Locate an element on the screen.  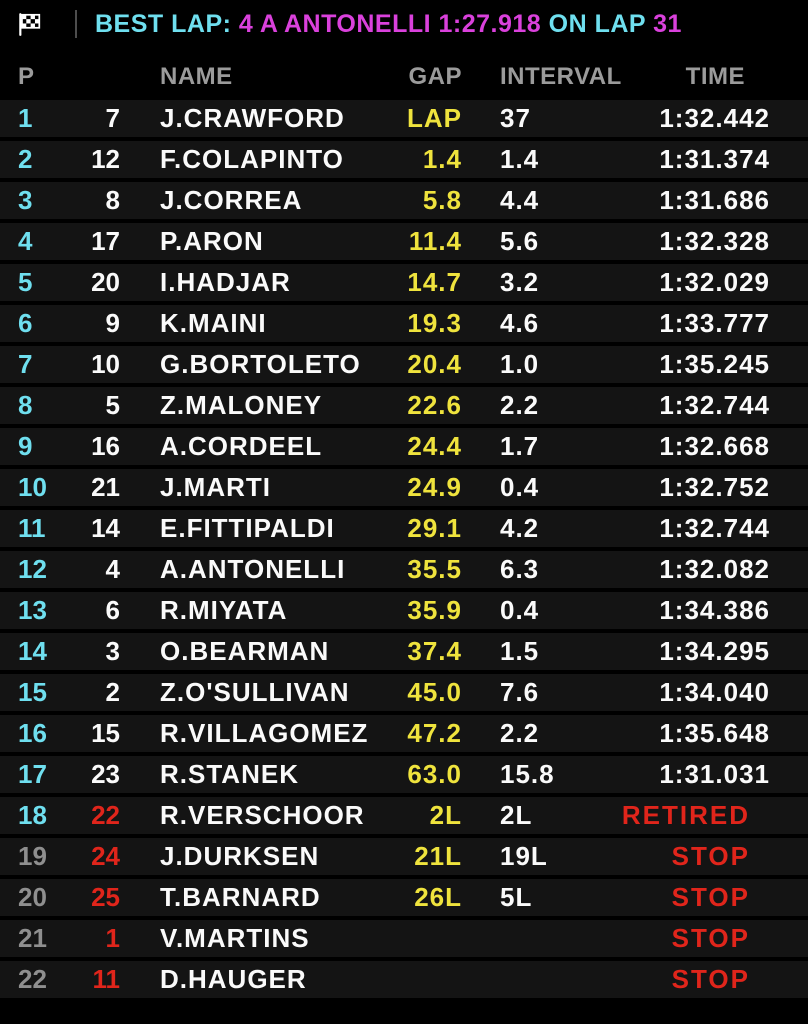
position: 11 is located at coordinates (32, 528).